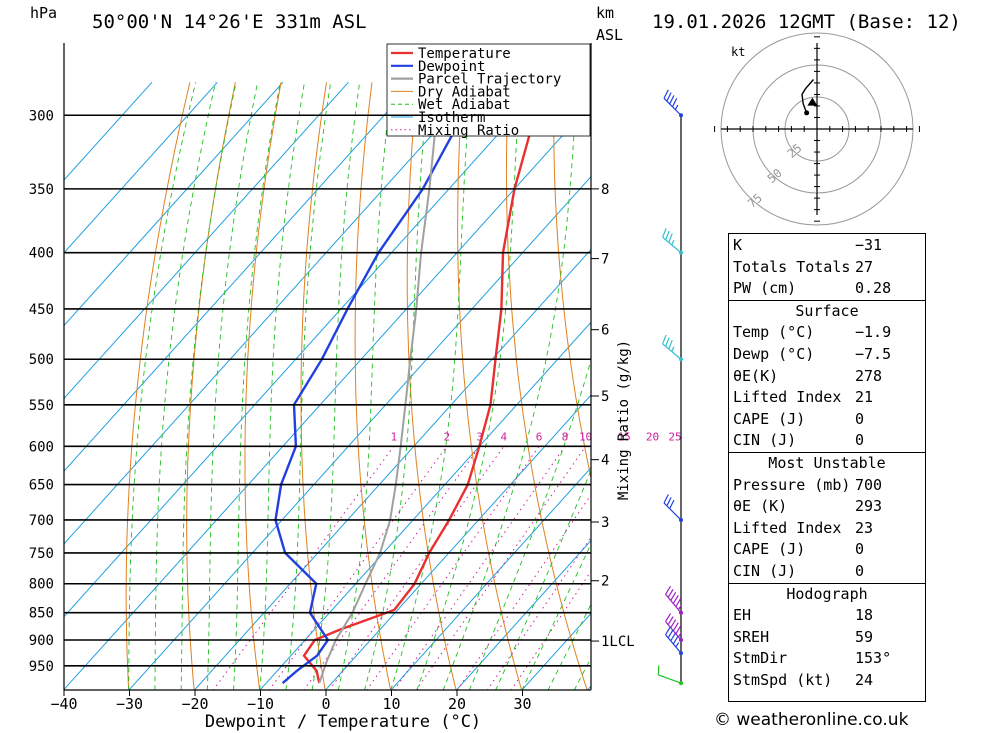 Image resolution: width=1000 pixels, height=733 pixels. What do you see at coordinates (864, 636) in the screenshot?
I see `index-value: 59` at bounding box center [864, 636].